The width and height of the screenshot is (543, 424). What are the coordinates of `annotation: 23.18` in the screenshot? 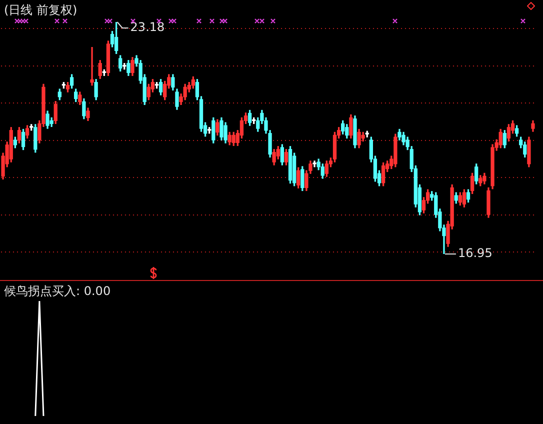 It's located at (147, 27).